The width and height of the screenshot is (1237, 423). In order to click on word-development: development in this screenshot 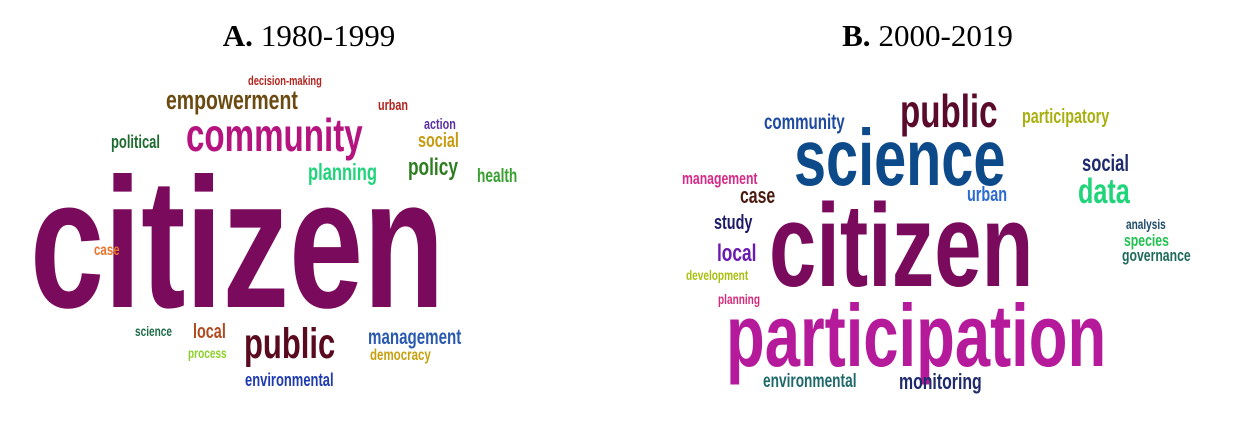, I will do `click(717, 275)`.